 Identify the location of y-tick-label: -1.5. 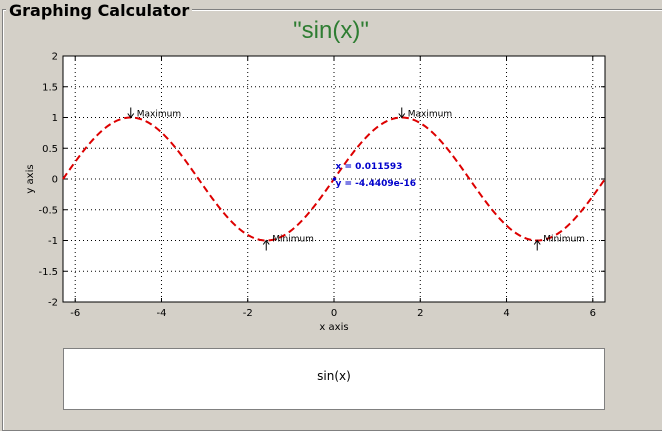
(48, 272).